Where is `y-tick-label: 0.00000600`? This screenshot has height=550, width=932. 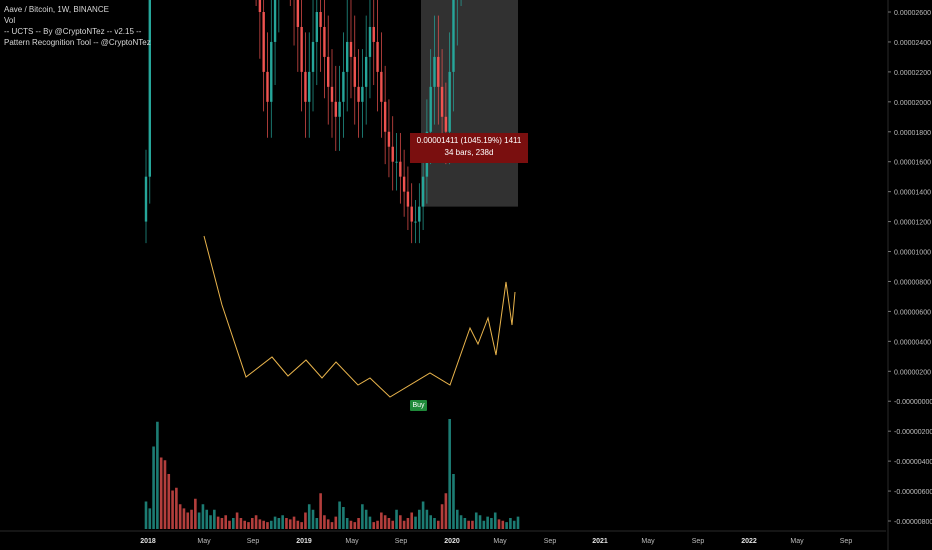 y-tick-label: 0.00000600 is located at coordinates (912, 312).